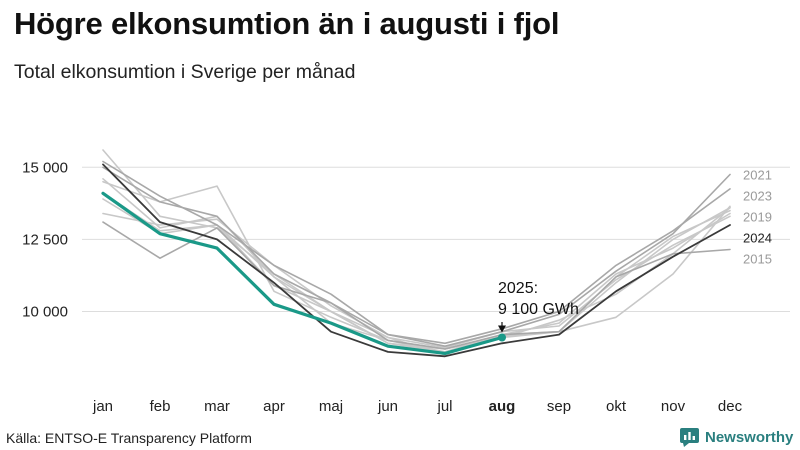 Image resolution: width=800 pixels, height=450 pixels. What do you see at coordinates (102, 406) in the screenshot?
I see `x-tick-label: jan` at bounding box center [102, 406].